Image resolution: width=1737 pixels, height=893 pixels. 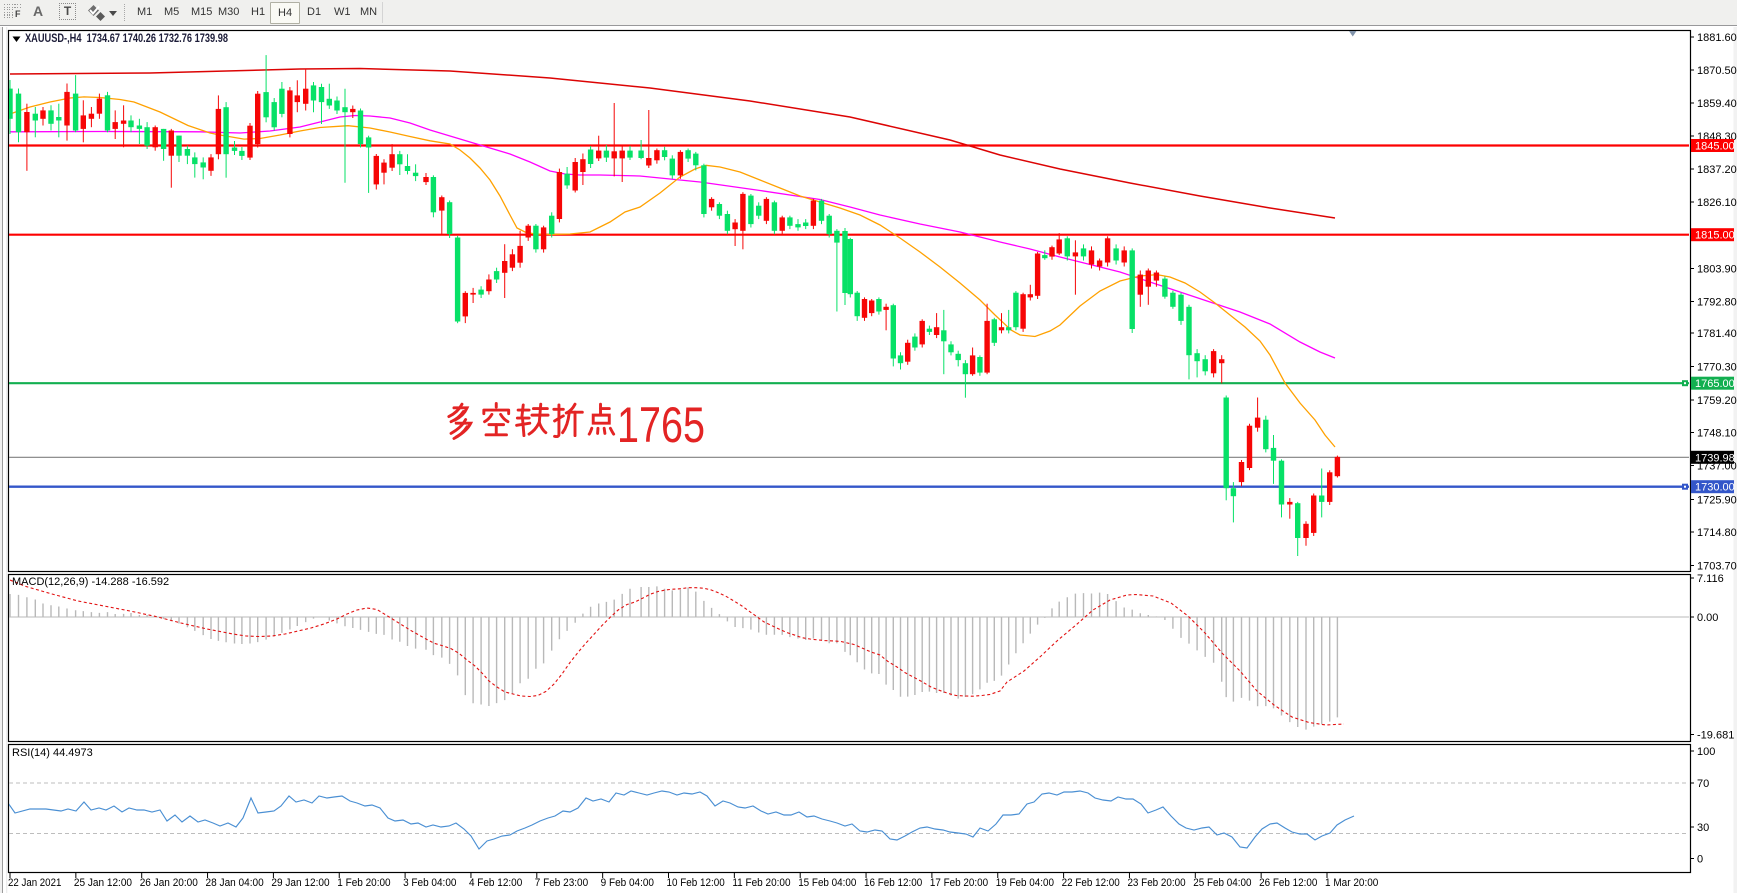 I want to click on svg-text: 19 Feb 04:00, so click(x=1025, y=883).